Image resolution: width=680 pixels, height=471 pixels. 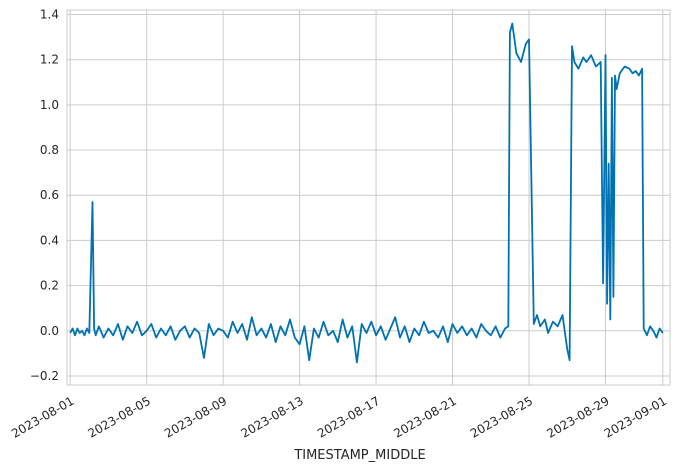 I want to click on x-tick-label: 2023-08-21, so click(x=424, y=417).